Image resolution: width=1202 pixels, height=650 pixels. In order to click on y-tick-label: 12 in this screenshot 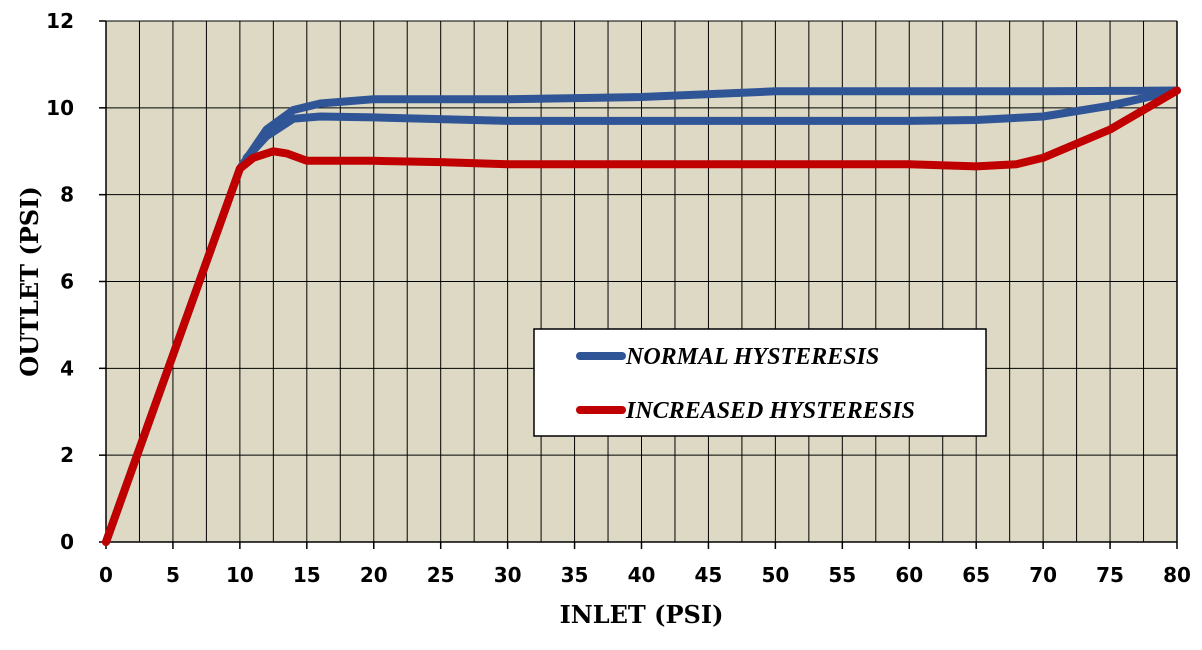, I will do `click(60, 21)`.